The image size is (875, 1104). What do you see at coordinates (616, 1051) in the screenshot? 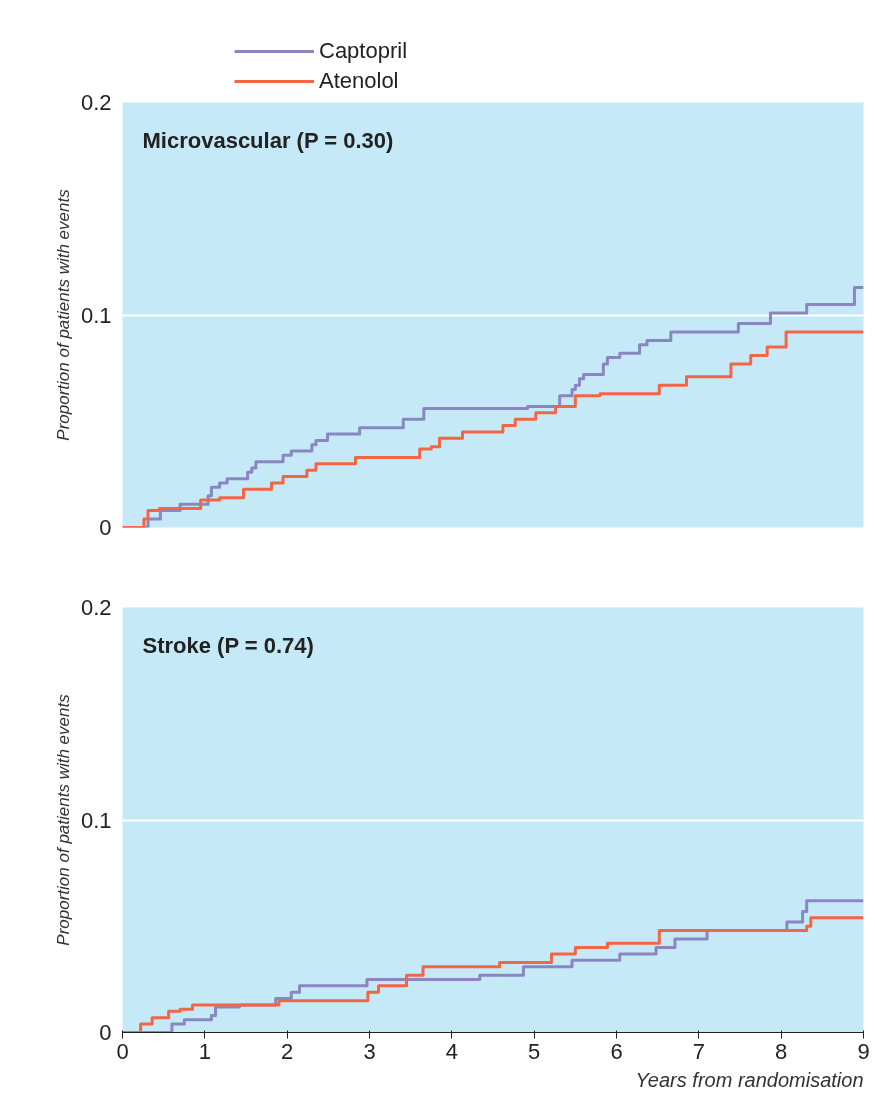
I see `x-tick-label: 6` at bounding box center [616, 1051].